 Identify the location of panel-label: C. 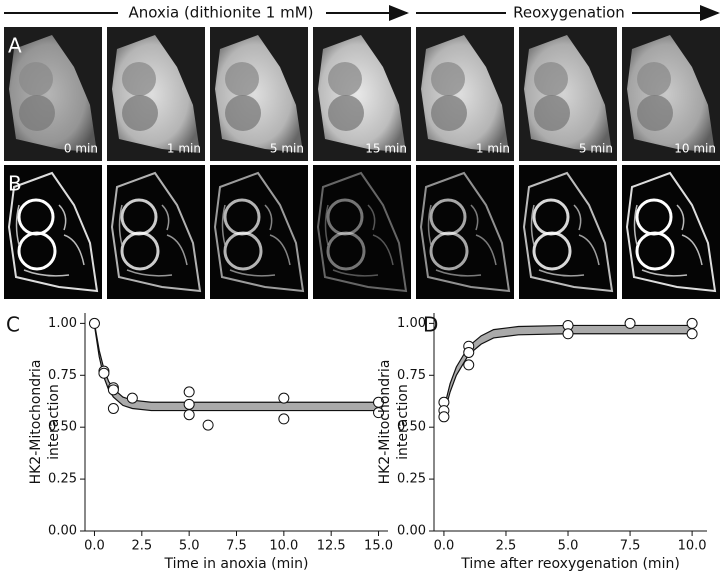
(13, 325).